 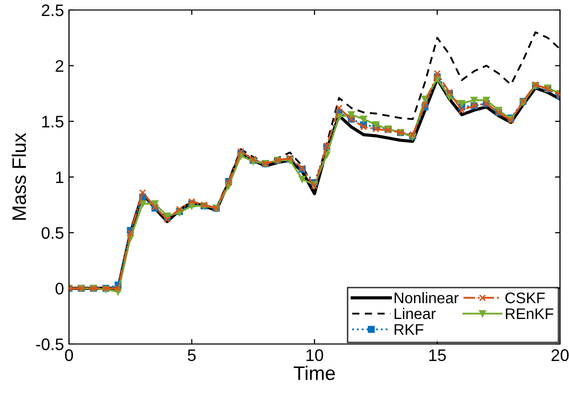 I want to click on y-tick-label: 0.5, so click(x=53, y=233).